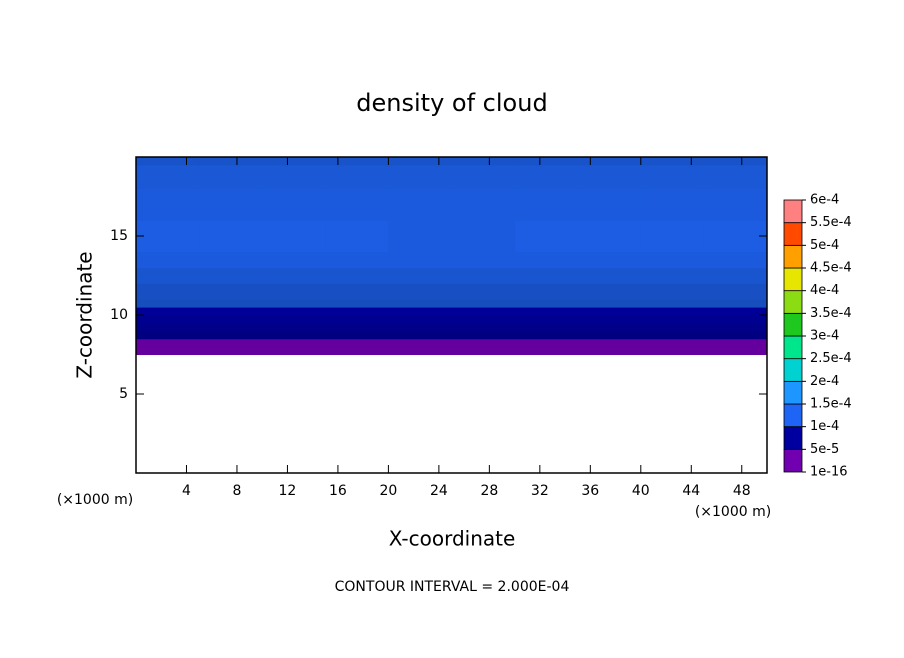  I want to click on colorbar-label: 6e-4, so click(824, 200).